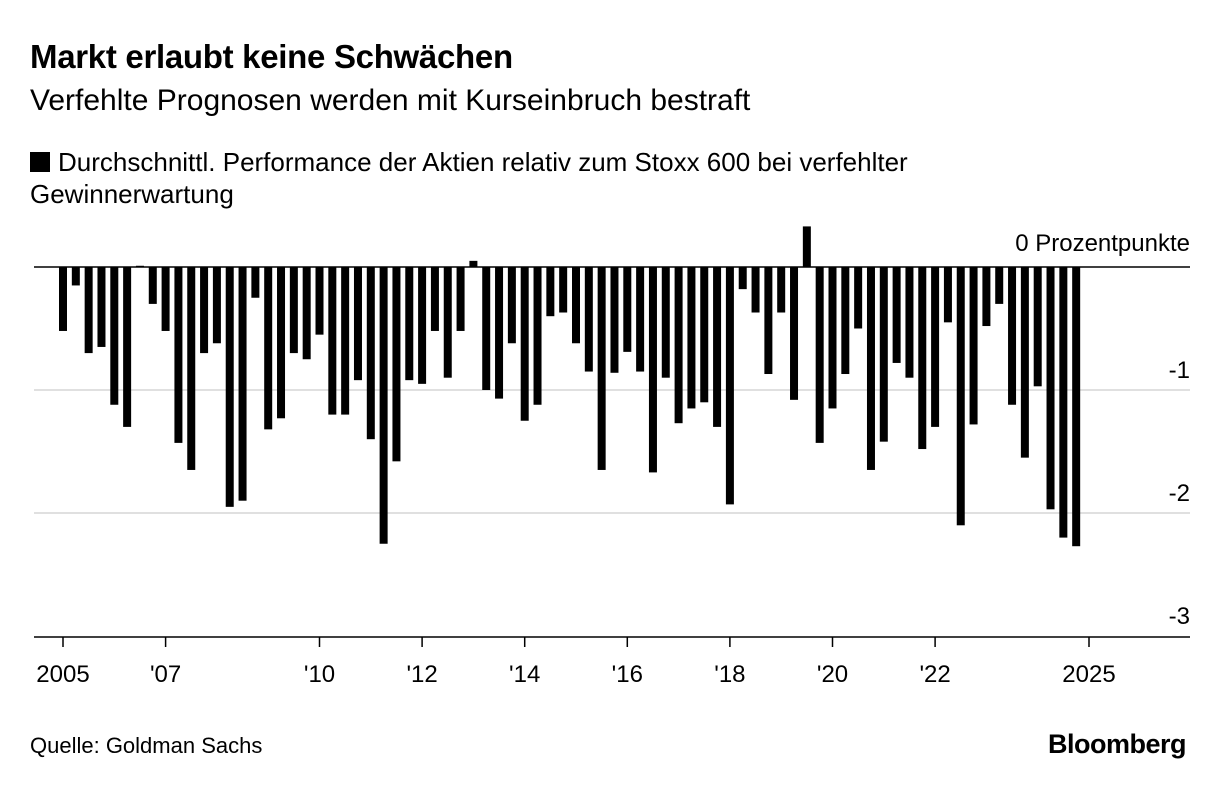  I want to click on x-tick-label: '12, so click(421, 674).